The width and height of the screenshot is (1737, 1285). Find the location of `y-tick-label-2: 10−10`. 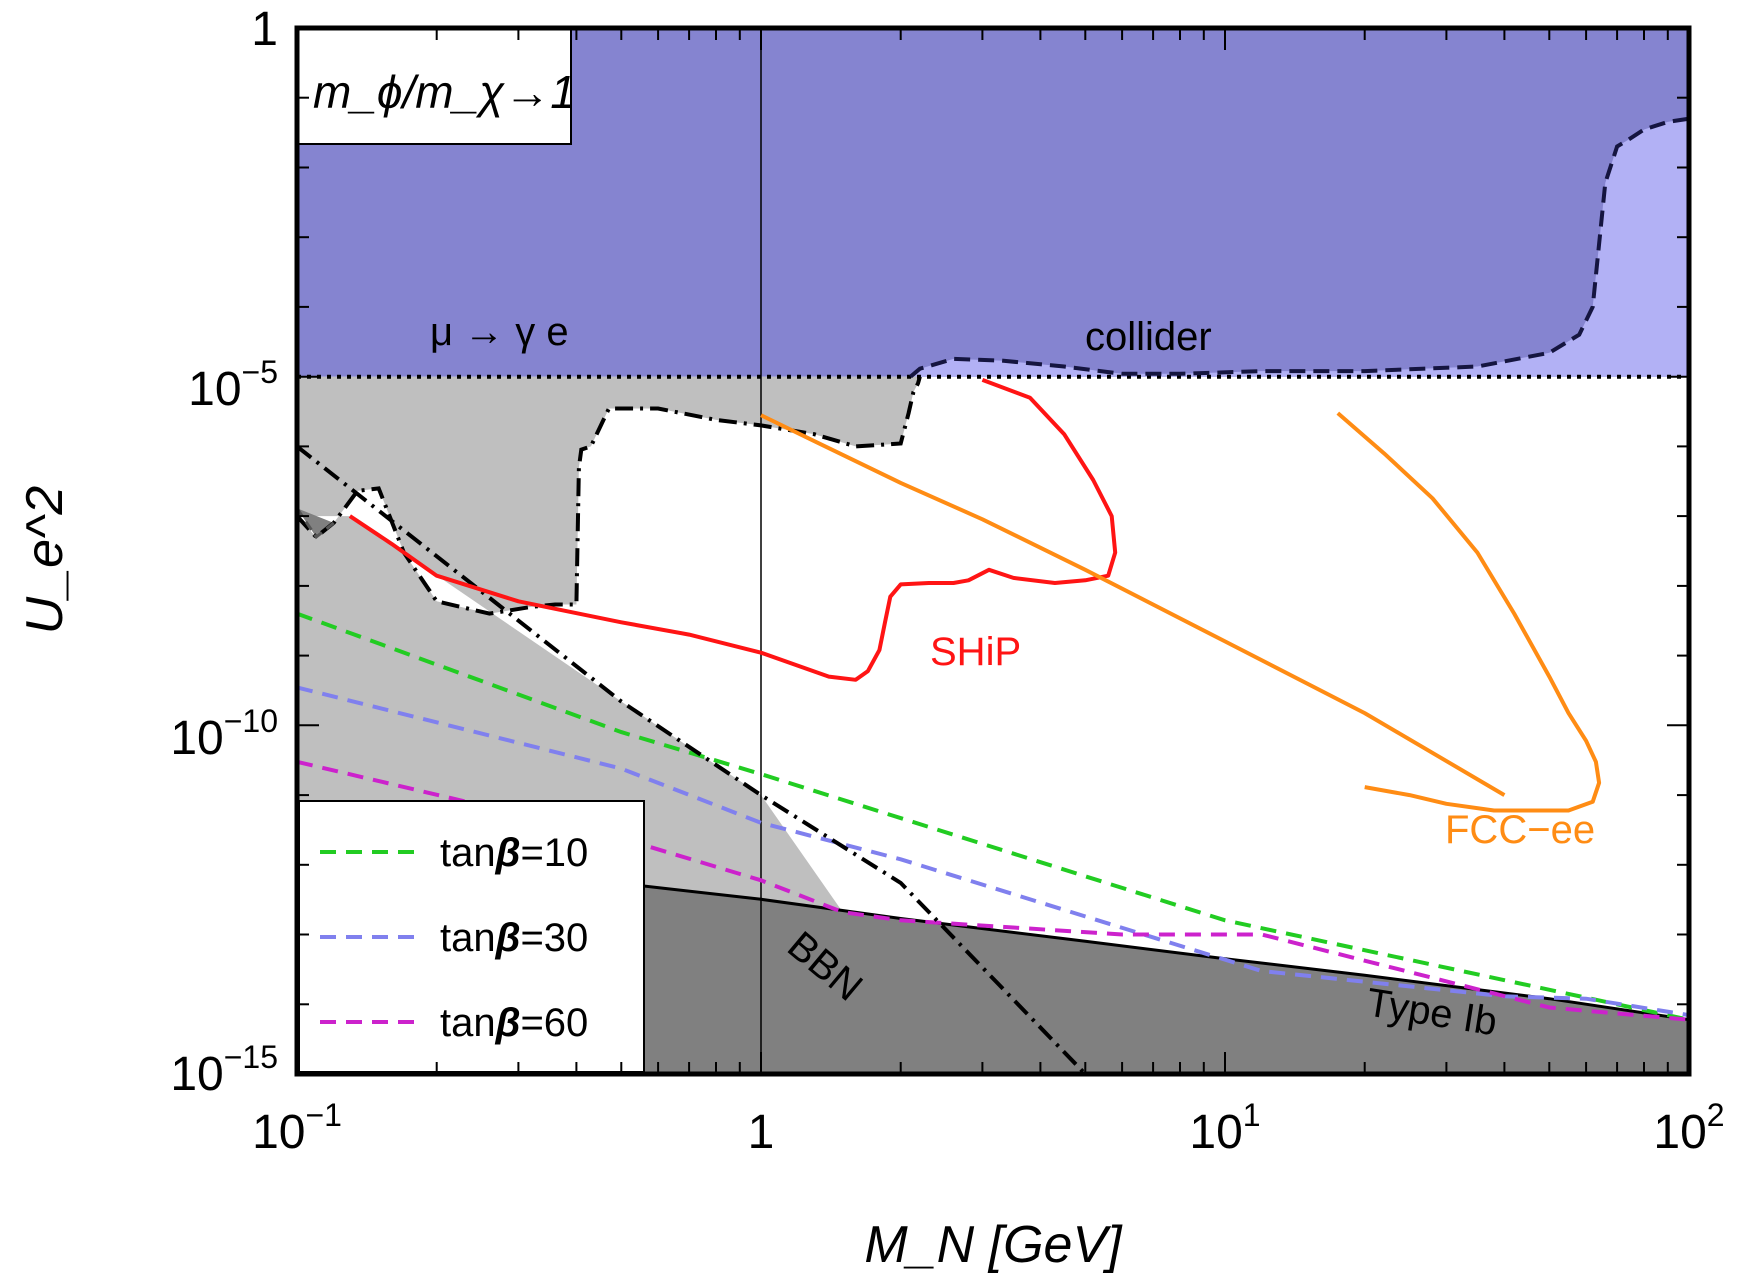

y-tick-label-2: 10−10 is located at coordinates (224, 734).